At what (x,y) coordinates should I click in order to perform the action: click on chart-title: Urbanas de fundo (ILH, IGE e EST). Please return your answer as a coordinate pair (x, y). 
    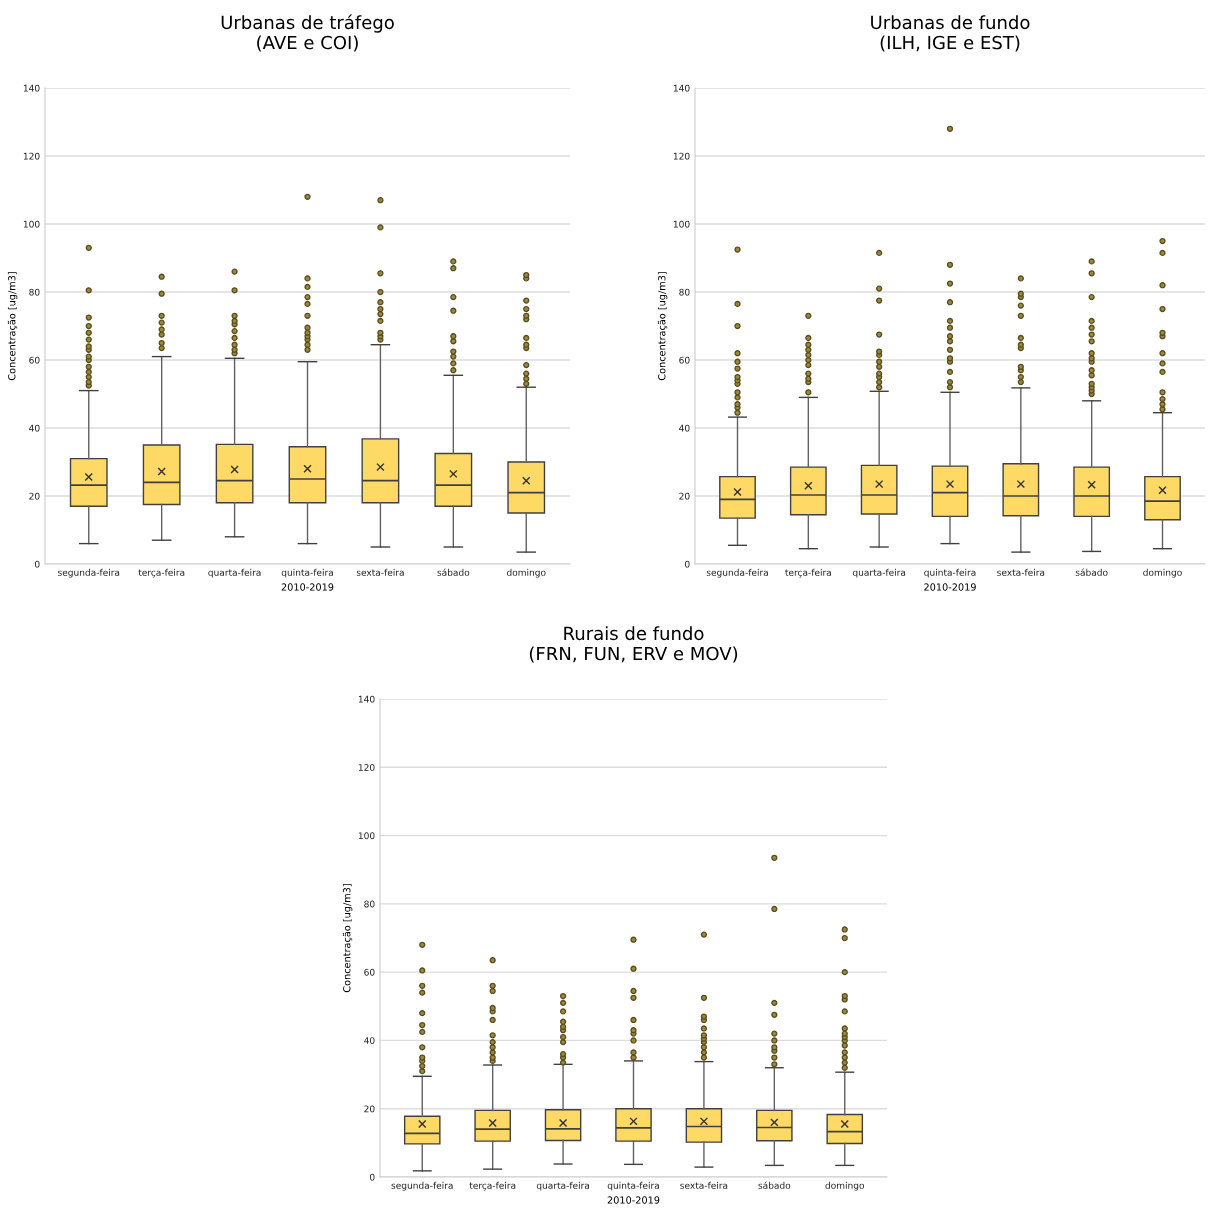
    Looking at the image, I should click on (950, 33).